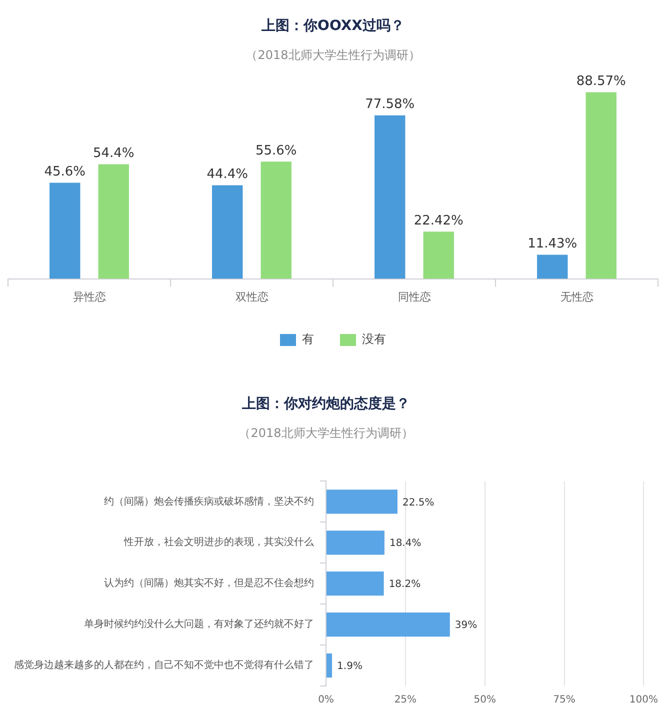 This screenshot has height=715, width=666. I want to click on x-tick-label: 无性恋, so click(577, 297).